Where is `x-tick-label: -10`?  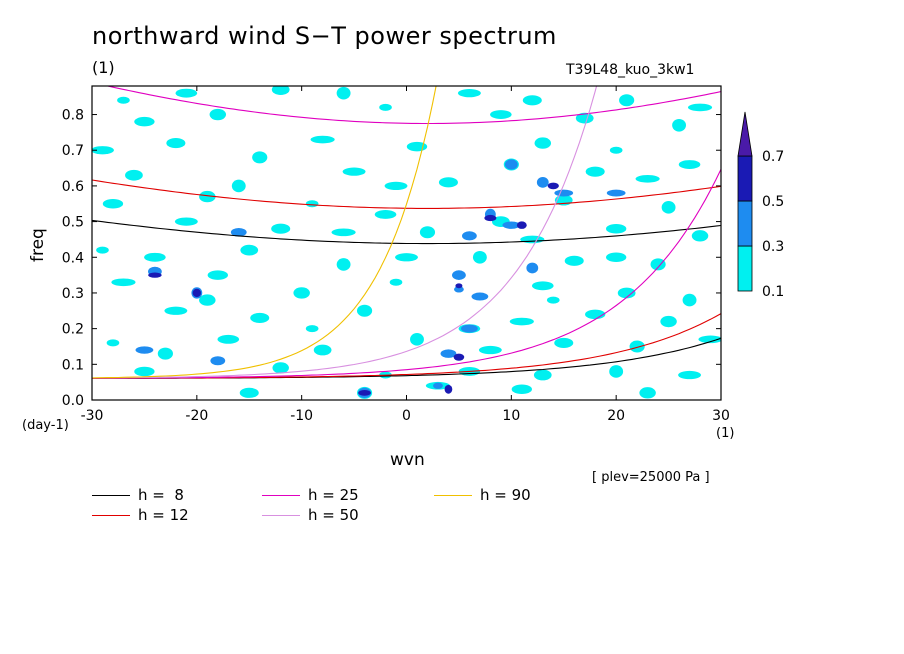 x-tick-label: -10 is located at coordinates (301, 416).